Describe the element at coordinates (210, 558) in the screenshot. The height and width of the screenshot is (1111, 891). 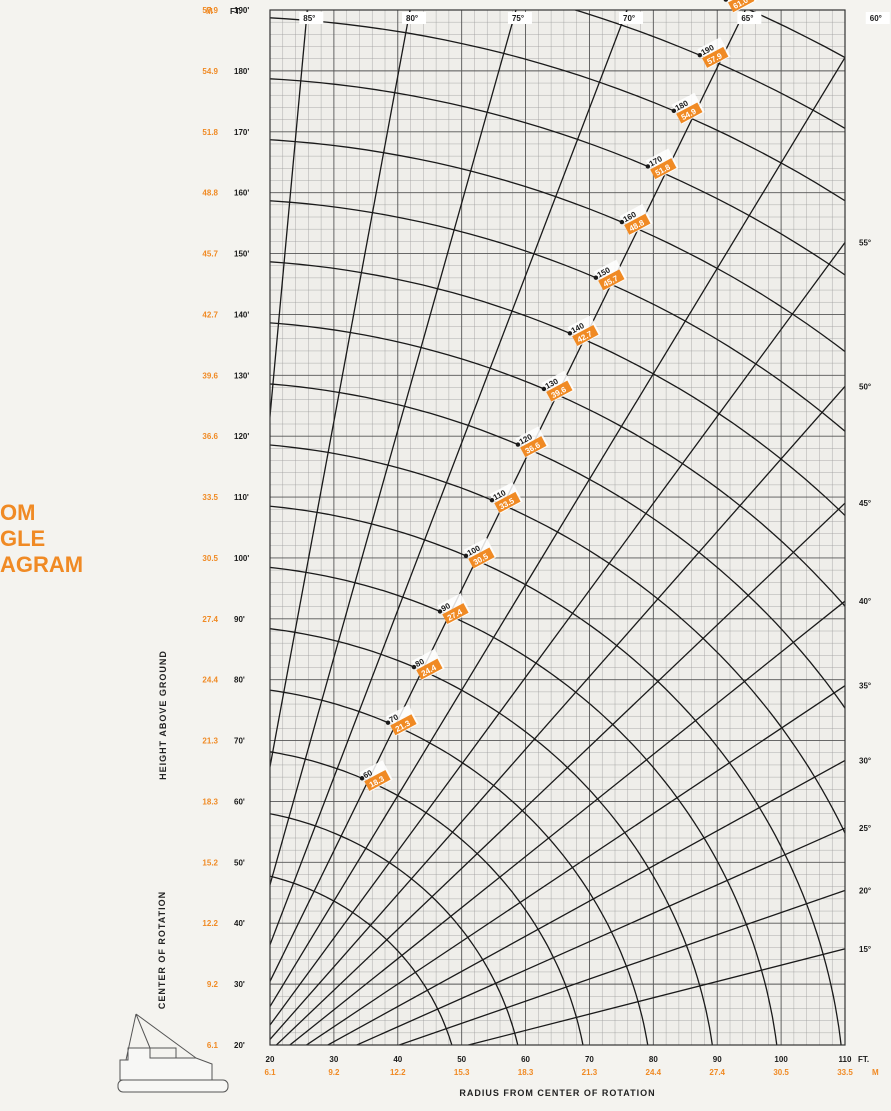
I see `y-tick-m: 30.5` at that location.